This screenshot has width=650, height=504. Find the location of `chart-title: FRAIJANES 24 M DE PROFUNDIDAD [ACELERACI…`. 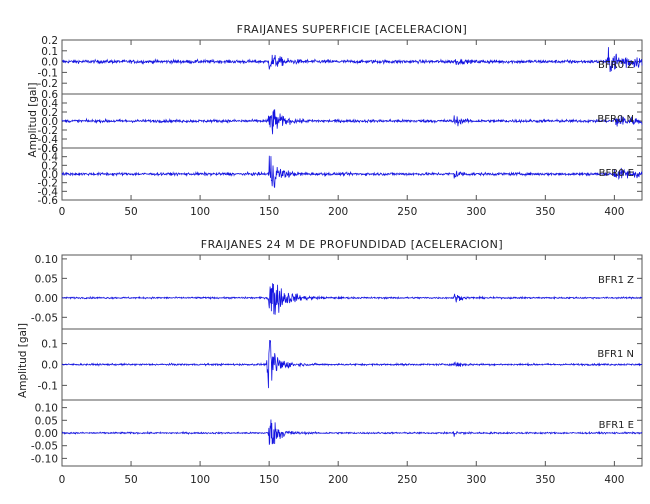

chart-title: FRAIJANES 24 M DE PROFUNDIDAD [ACELERACI… is located at coordinates (352, 244).